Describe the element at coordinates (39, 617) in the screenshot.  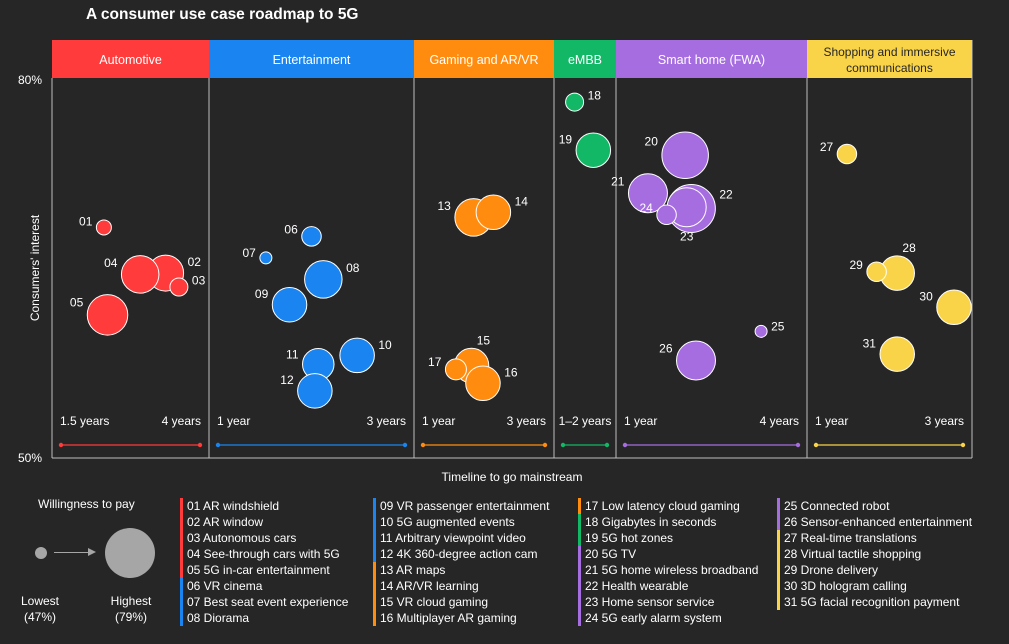
I see `size-legend-low-value: (47%)` at that location.